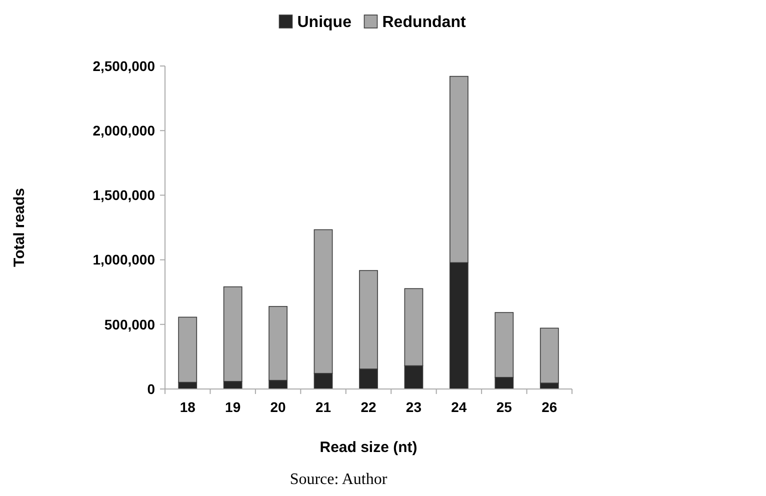  Describe the element at coordinates (124, 195) in the screenshot. I see `y-tick-label: 1,500,000` at that location.